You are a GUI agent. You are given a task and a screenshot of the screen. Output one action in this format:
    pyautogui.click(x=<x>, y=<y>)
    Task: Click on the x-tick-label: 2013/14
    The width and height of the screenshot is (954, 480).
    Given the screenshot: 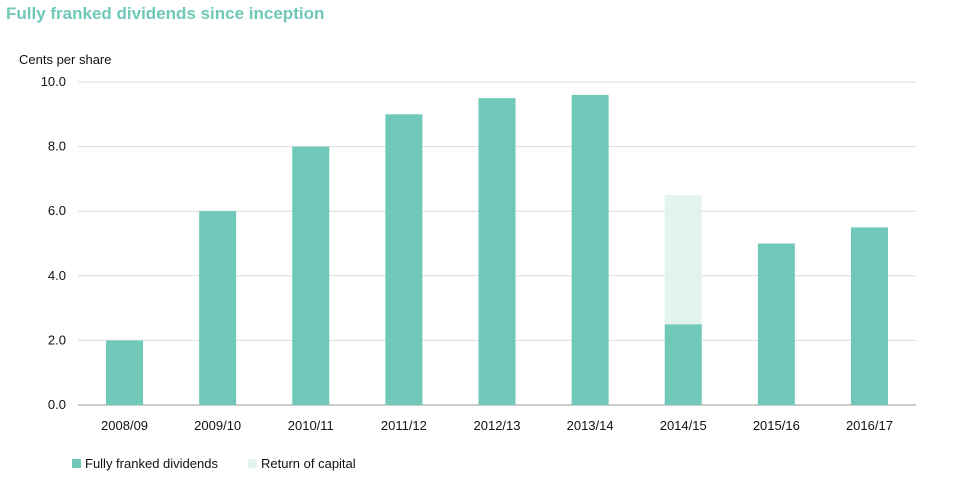 What is the action you would take?
    pyautogui.click(x=590, y=425)
    